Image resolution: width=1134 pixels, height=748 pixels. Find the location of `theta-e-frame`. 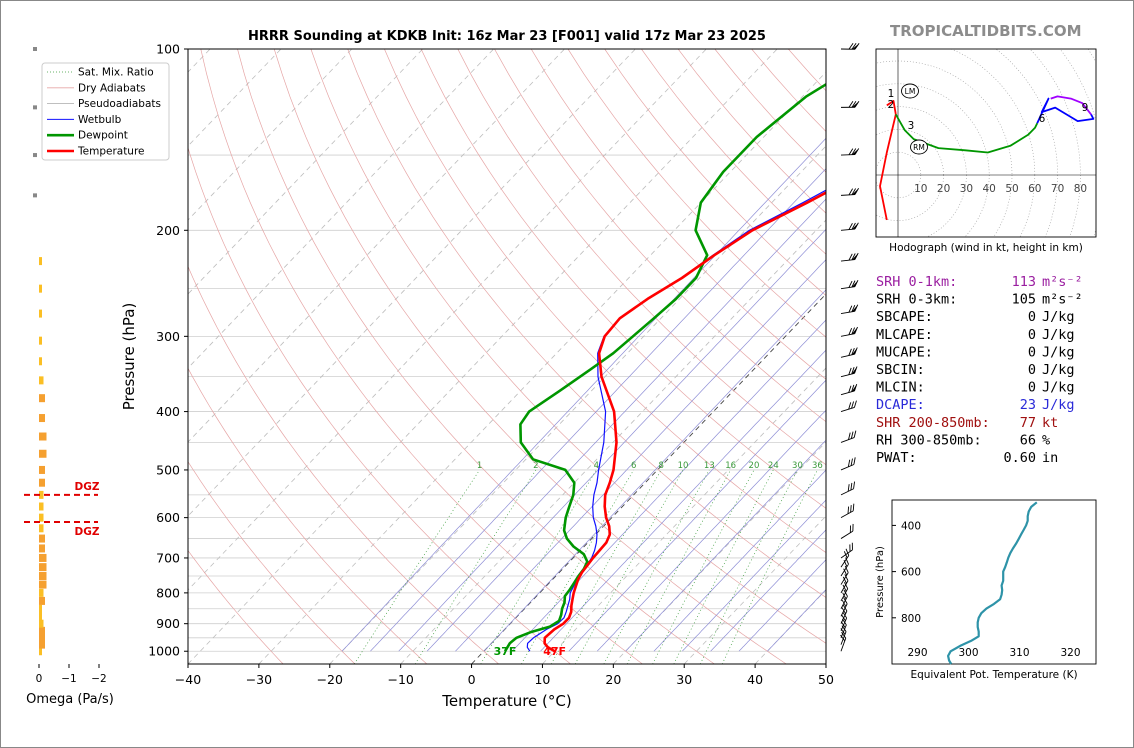

theta-e-frame is located at coordinates (994, 582).